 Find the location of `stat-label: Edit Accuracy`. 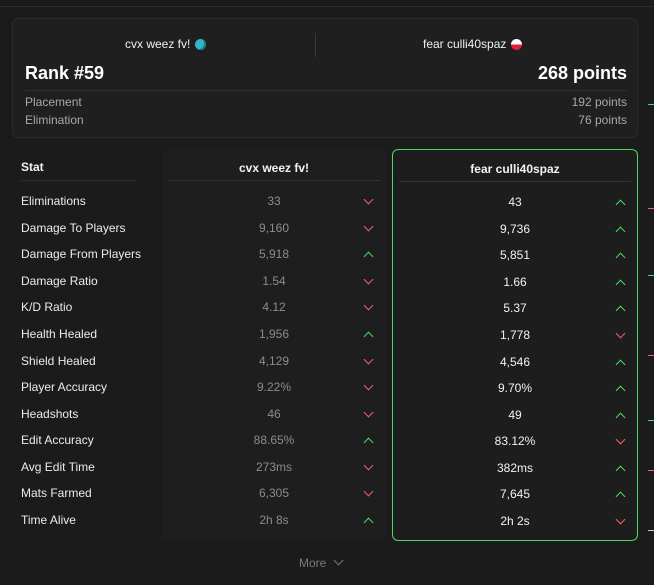

stat-label: Edit Accuracy is located at coordinates (57, 440).